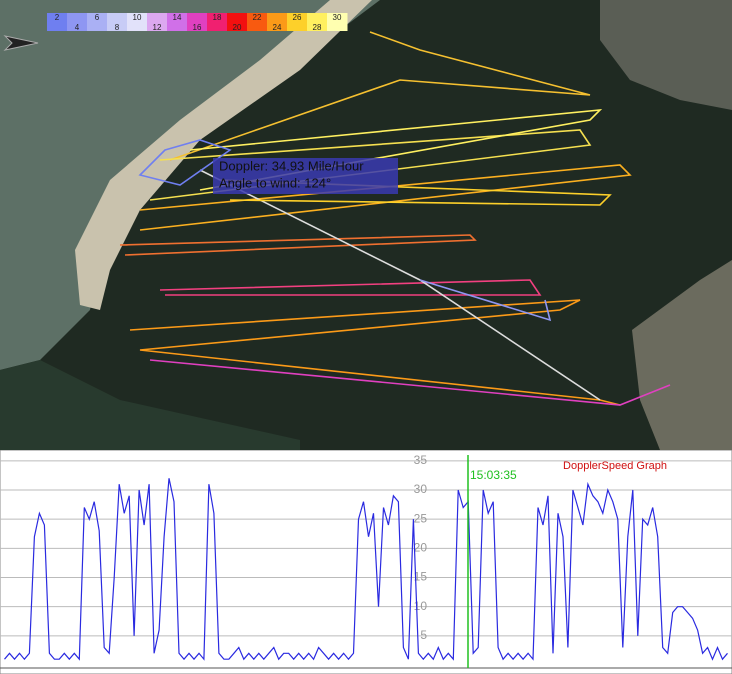  Describe the element at coordinates (197, 27) in the screenshot. I see `legend-label: 16` at that location.